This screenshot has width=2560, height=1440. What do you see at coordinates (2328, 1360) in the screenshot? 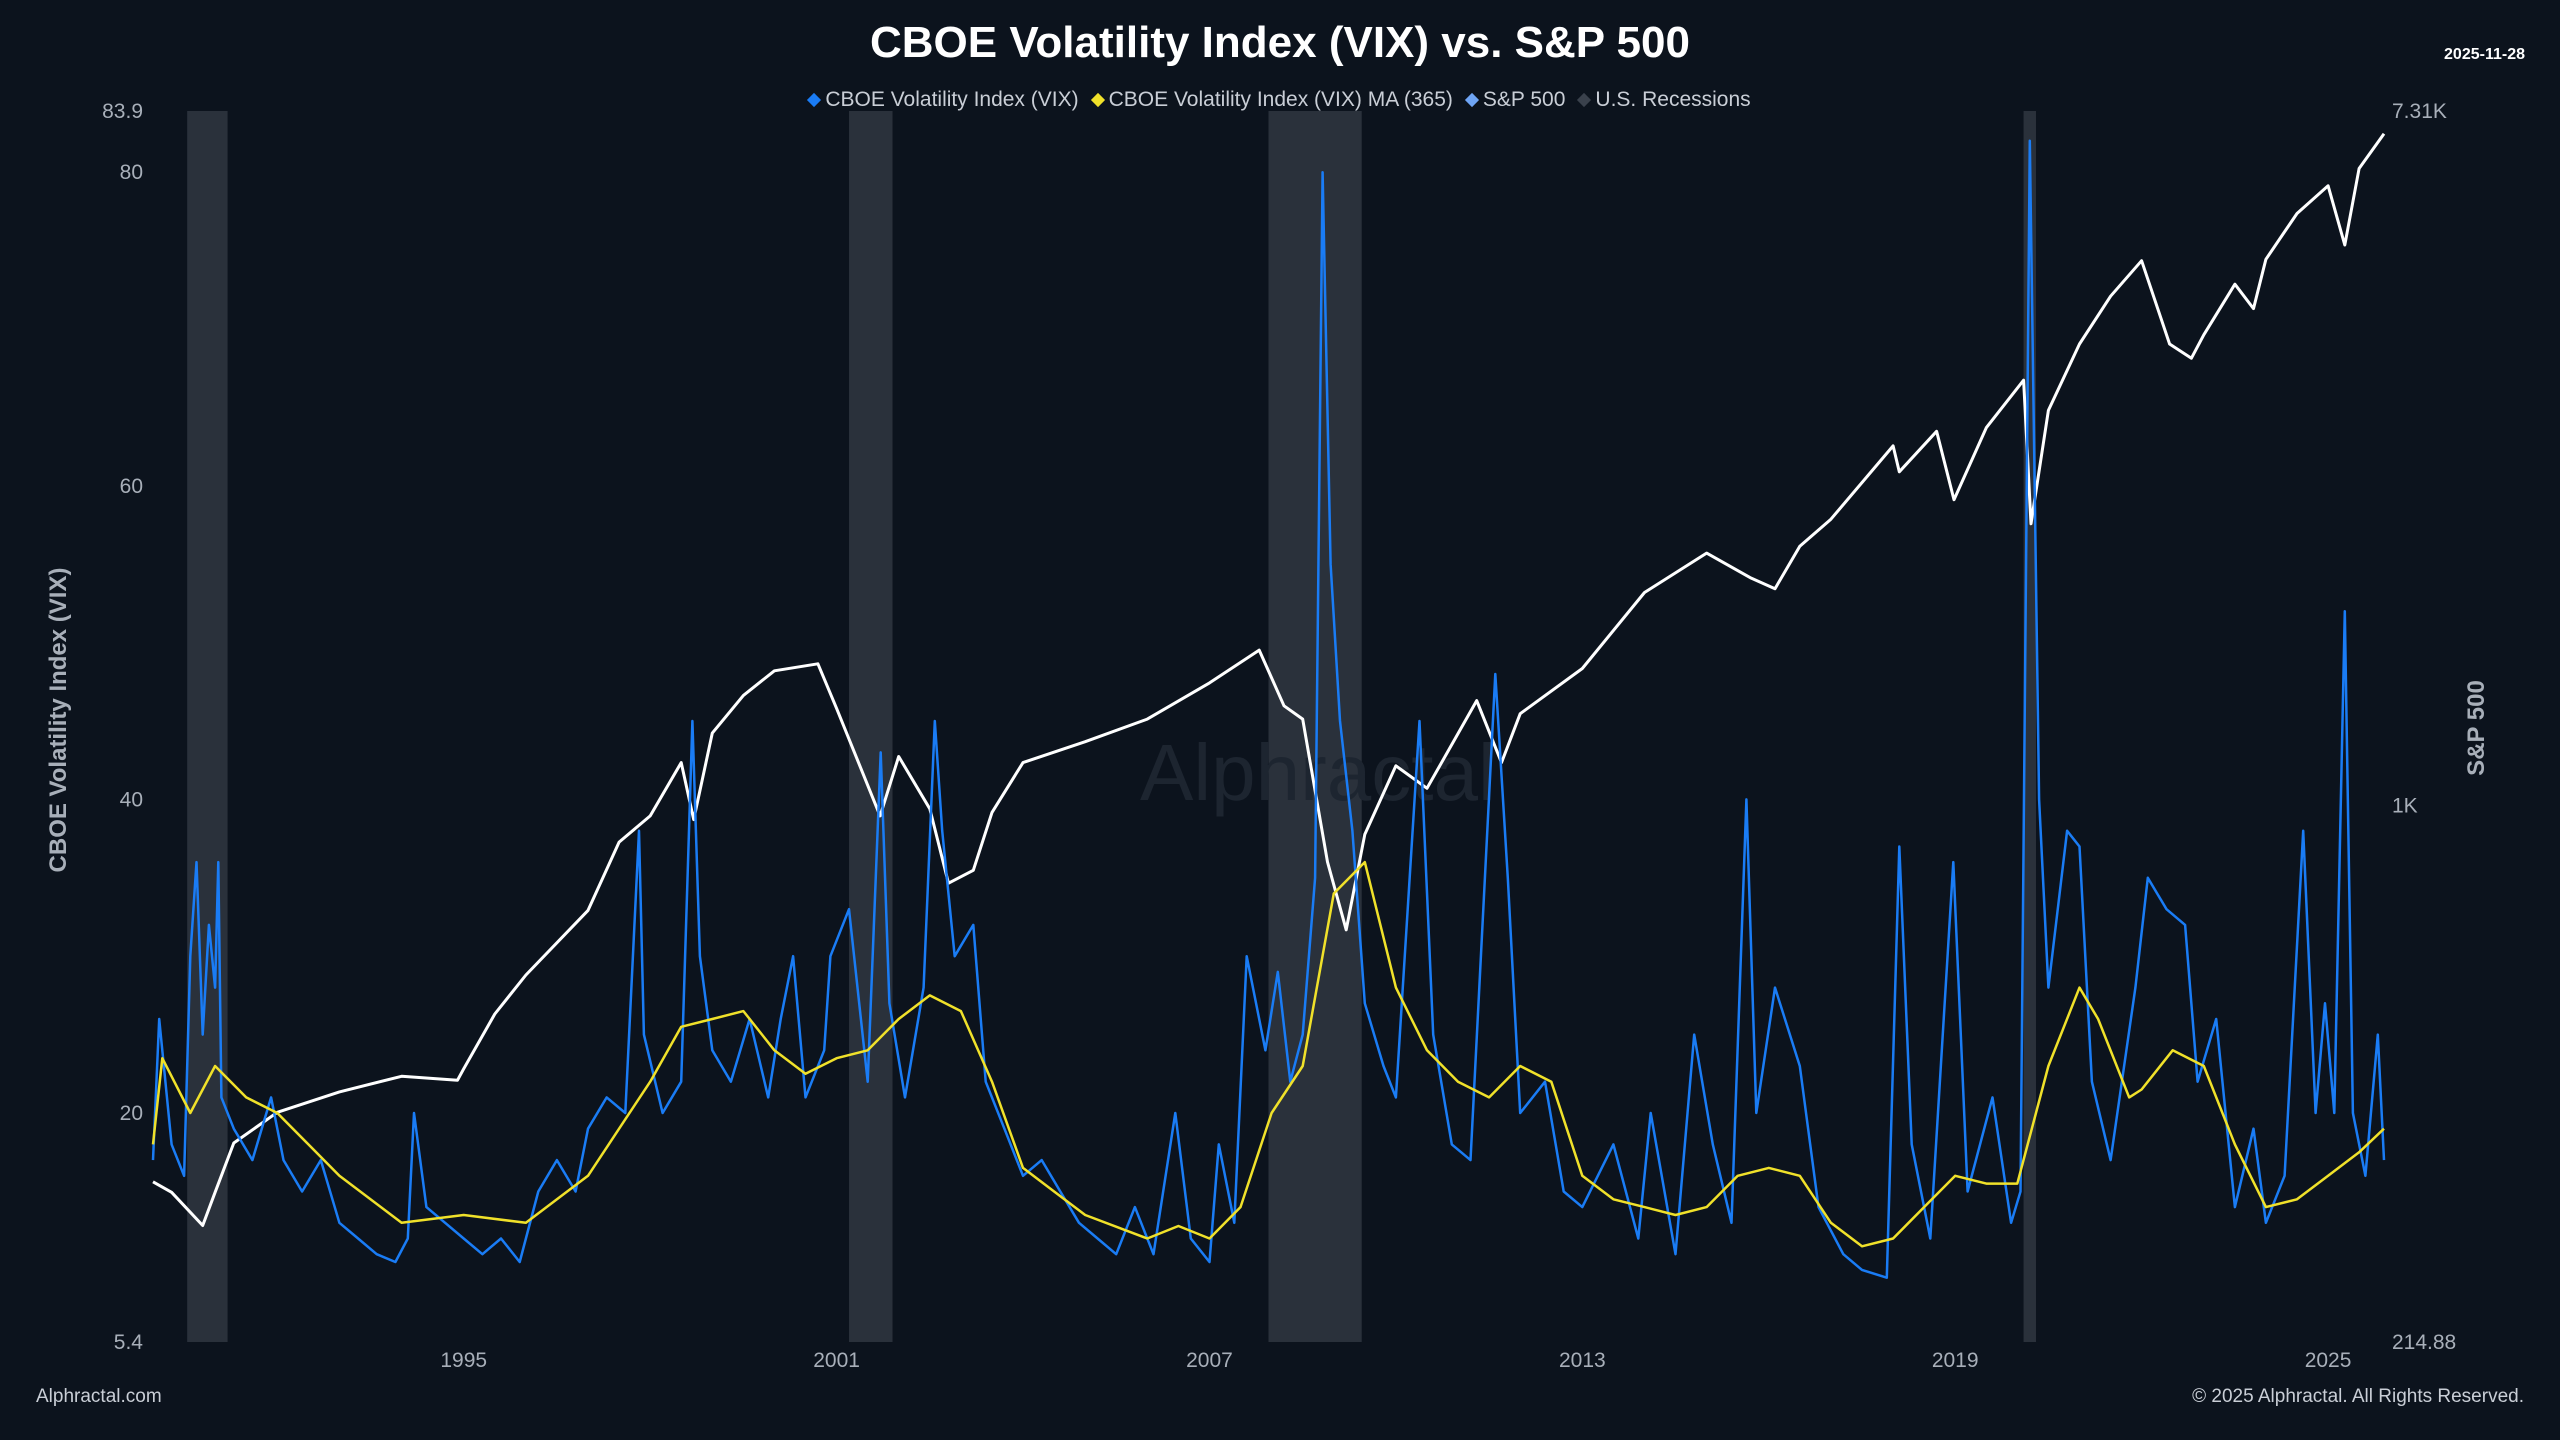
I see `x-tick-label: 2025` at bounding box center [2328, 1360].